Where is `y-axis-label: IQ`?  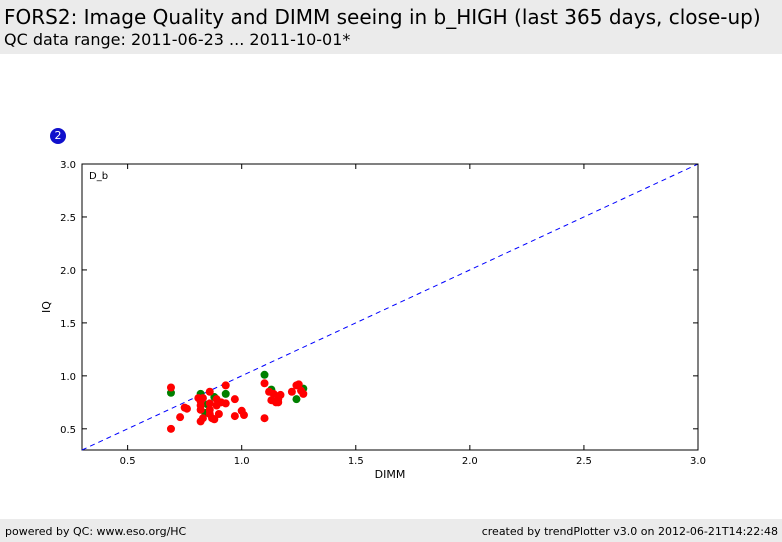
y-axis-label: IQ is located at coordinates (46, 307).